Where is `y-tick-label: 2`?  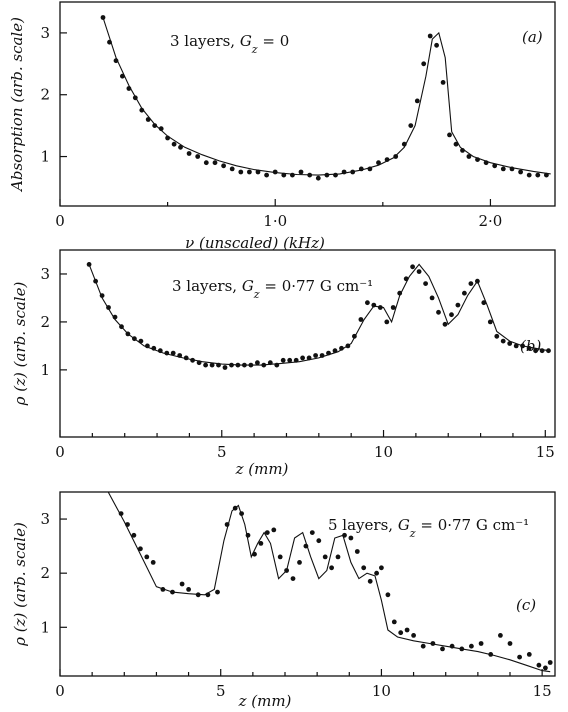 y-tick-label: 2 is located at coordinates (45, 573).